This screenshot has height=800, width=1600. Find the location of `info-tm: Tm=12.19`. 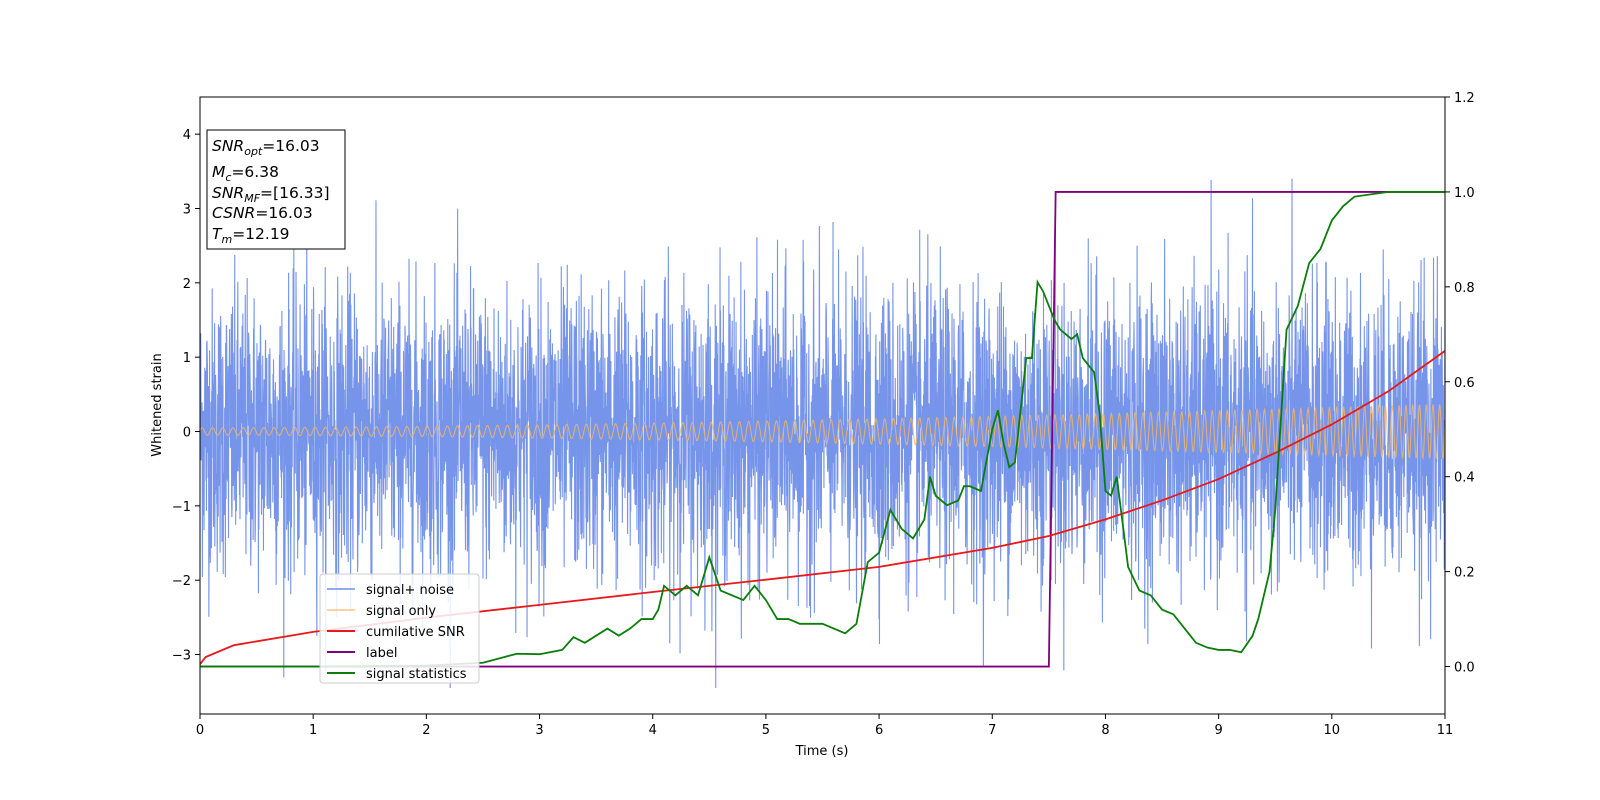

info-tm: Tm=12.19 is located at coordinates (251, 235).